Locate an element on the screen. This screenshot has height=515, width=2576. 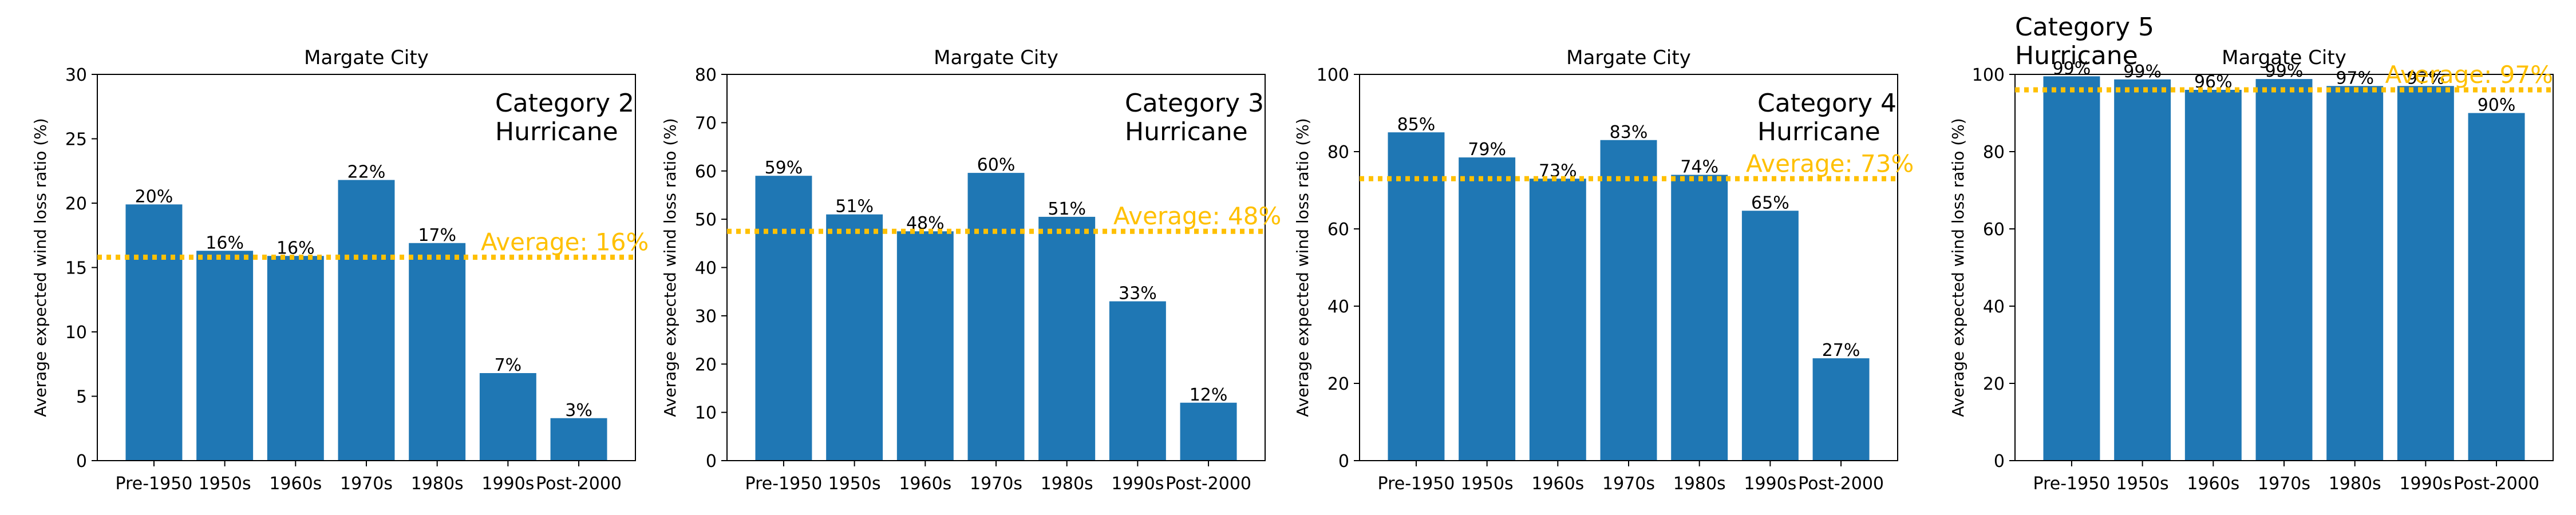
value-label: 7% is located at coordinates (508, 365).